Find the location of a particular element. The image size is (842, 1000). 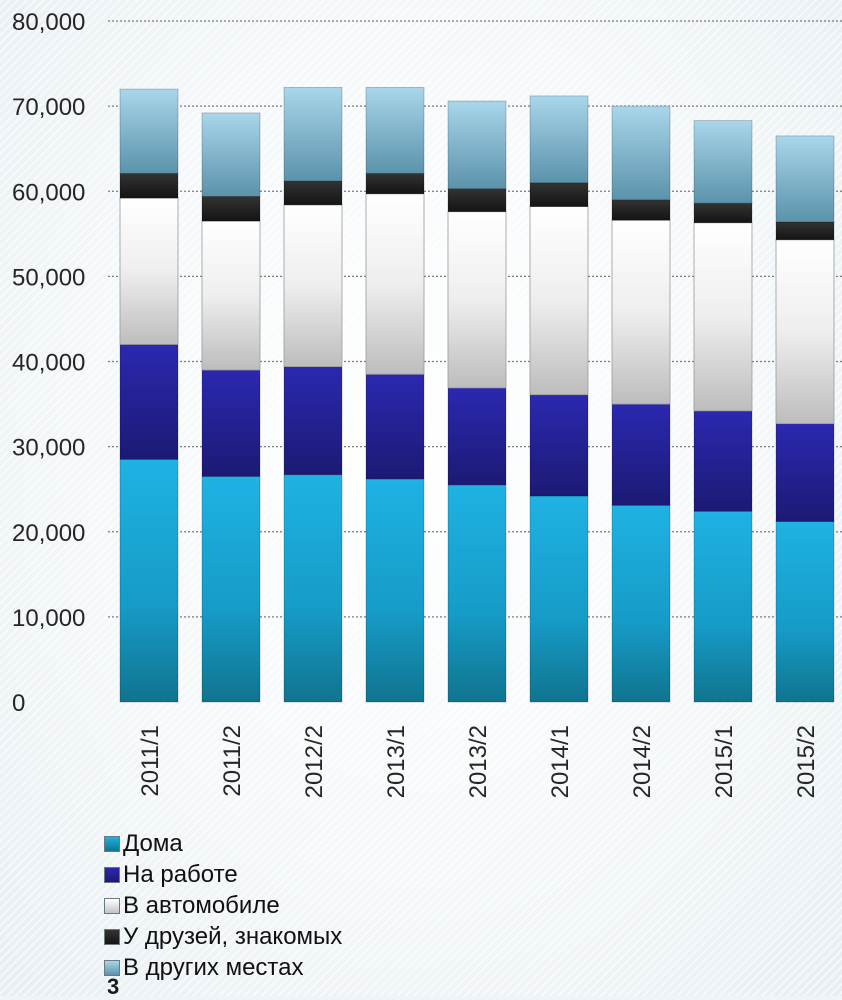

y-tick-label: 50,000 is located at coordinates (48, 277).